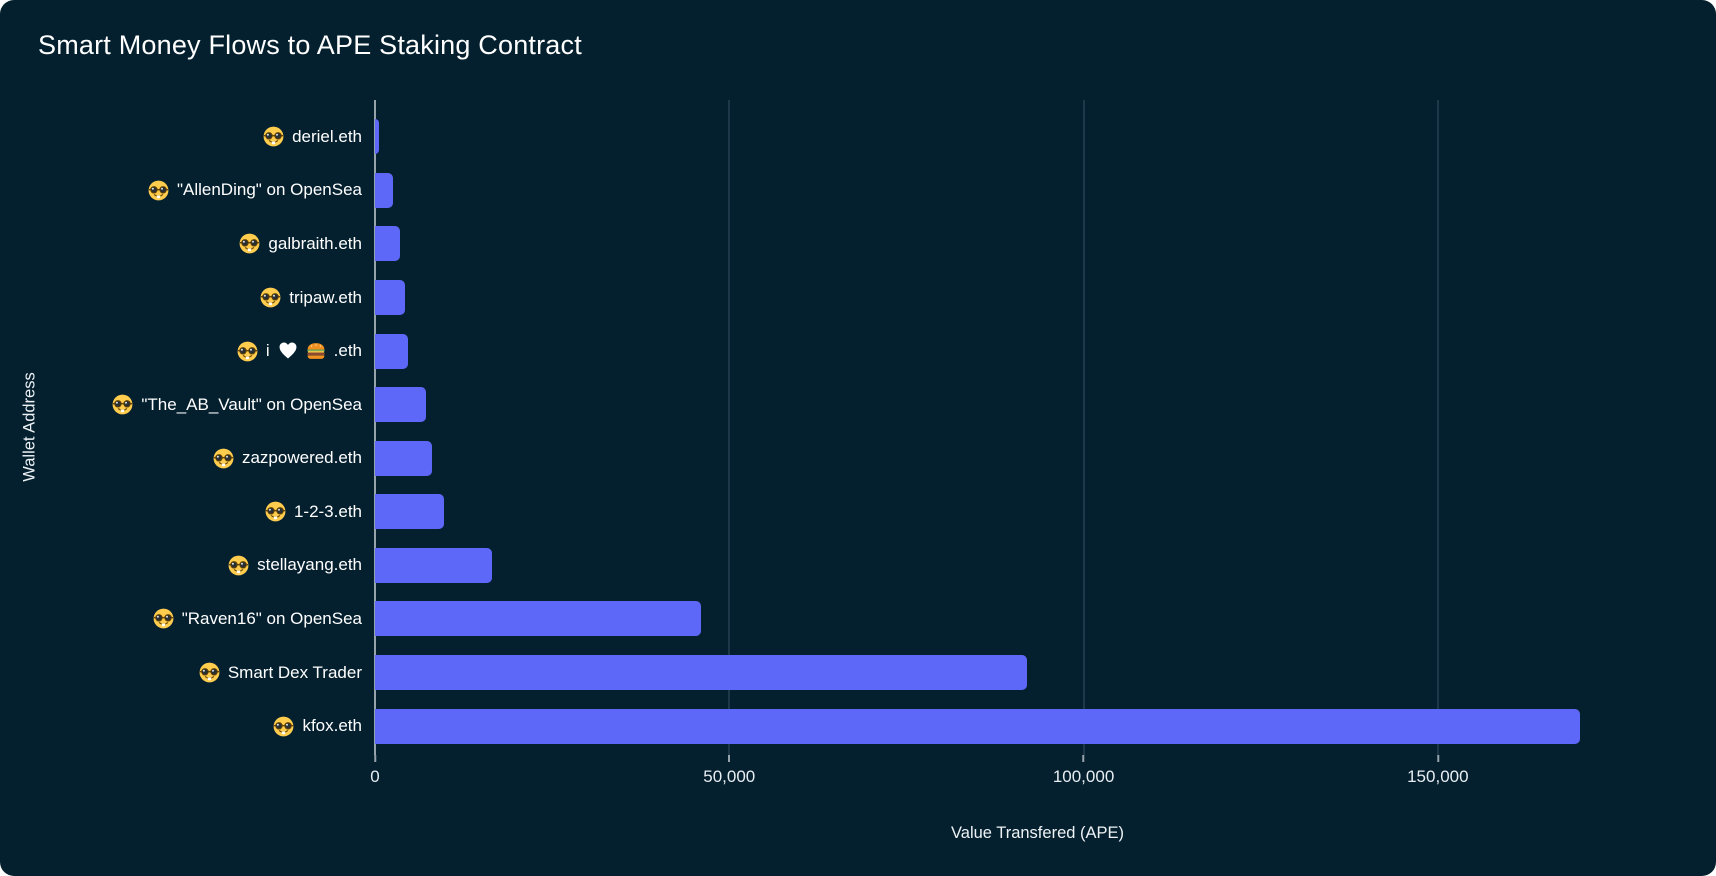 The image size is (1716, 876). What do you see at coordinates (1037, 833) in the screenshot?
I see `x-axis-title: Value Transfered (APE)` at bounding box center [1037, 833].